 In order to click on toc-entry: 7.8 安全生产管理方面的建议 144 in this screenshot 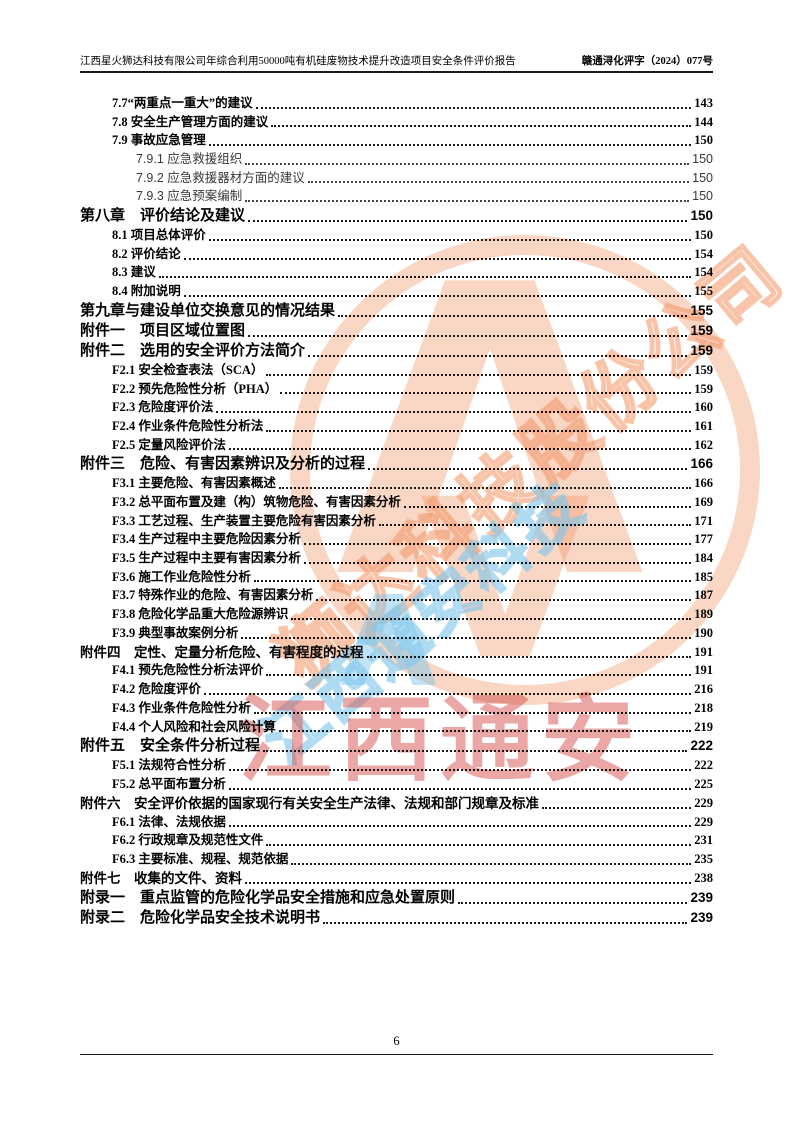, I will do `click(396, 122)`.